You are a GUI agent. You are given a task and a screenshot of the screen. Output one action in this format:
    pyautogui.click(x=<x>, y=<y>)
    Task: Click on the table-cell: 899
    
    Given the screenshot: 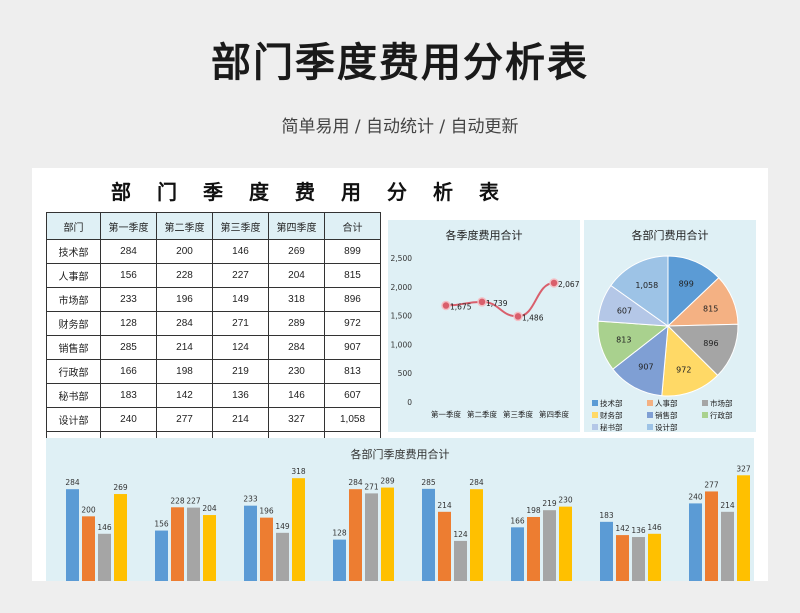 What is the action you would take?
    pyautogui.click(x=352, y=251)
    